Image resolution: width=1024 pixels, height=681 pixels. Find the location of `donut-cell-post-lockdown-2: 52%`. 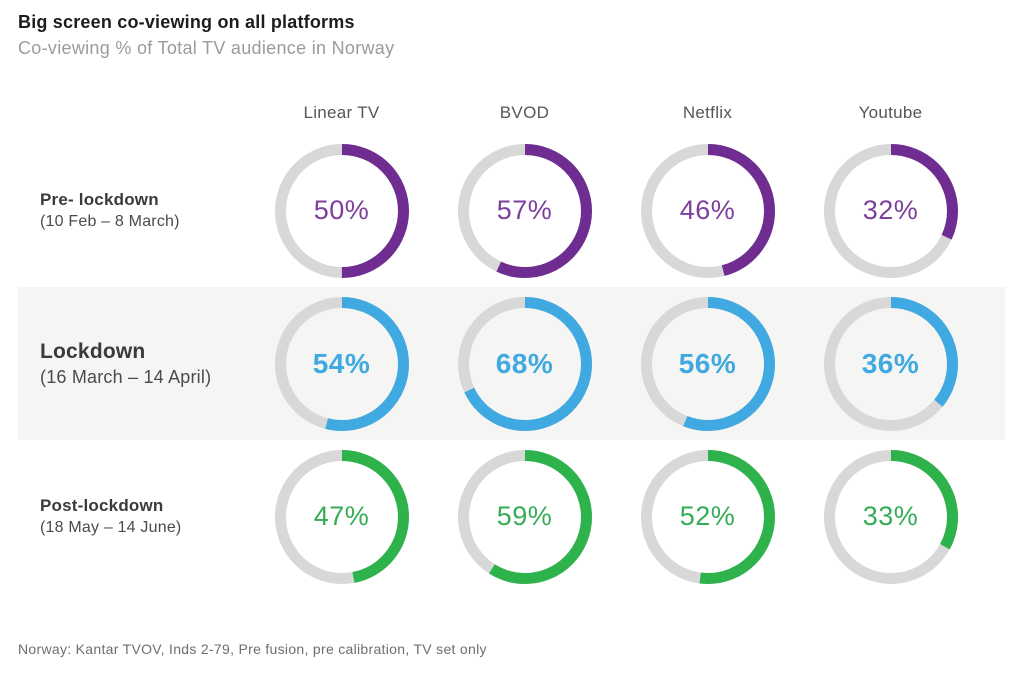

donut-cell-post-lockdown-2: 52% is located at coordinates (707, 516).